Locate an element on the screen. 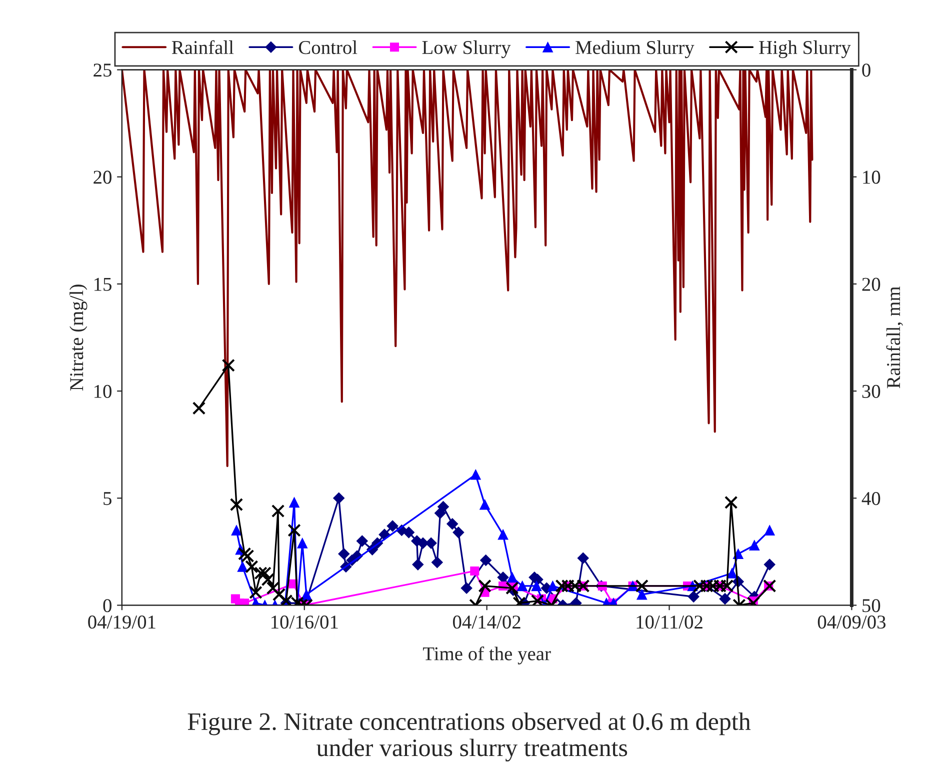  x-tick-label: 10/16/01 is located at coordinates (305, 622).